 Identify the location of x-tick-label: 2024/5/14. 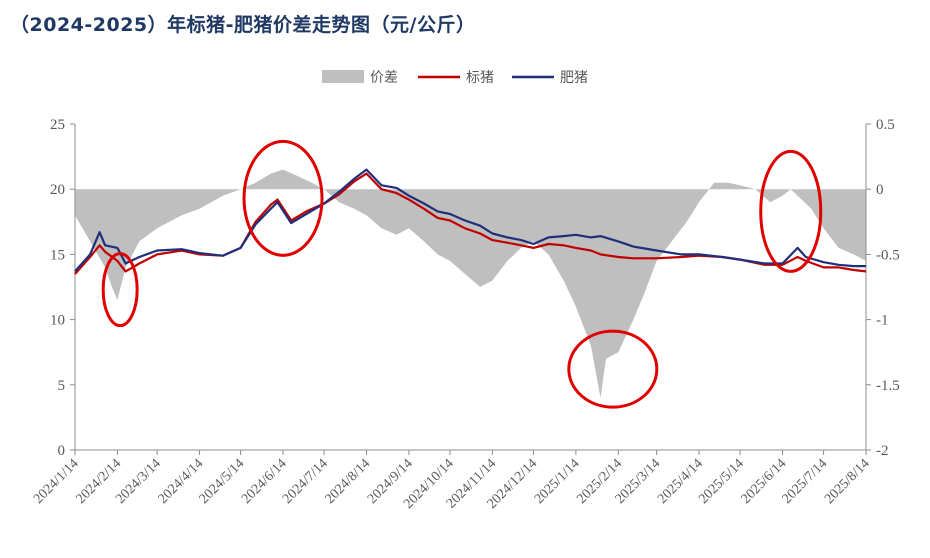
(222, 481).